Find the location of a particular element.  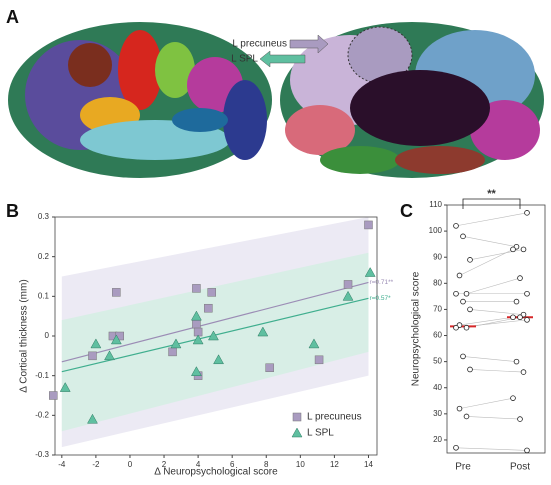

y-tick-label: -0.2 is located at coordinates (42, 414).